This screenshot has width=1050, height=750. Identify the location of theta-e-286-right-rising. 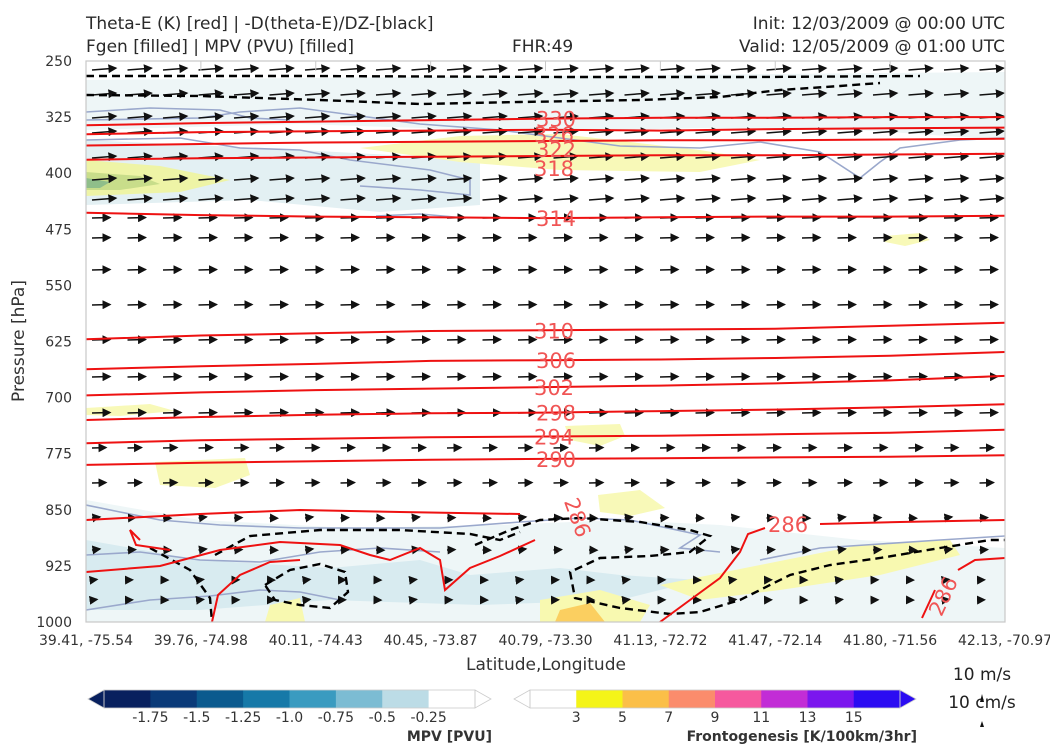
(712, 574).